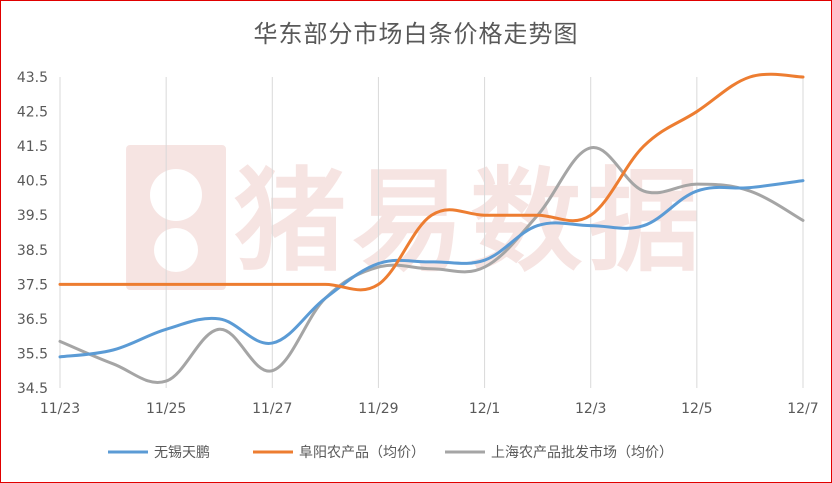  I want to click on legend: 无锡天鹏 阜阳农产品（均价） 上海农产品批发市场（均价）, so click(390, 452).